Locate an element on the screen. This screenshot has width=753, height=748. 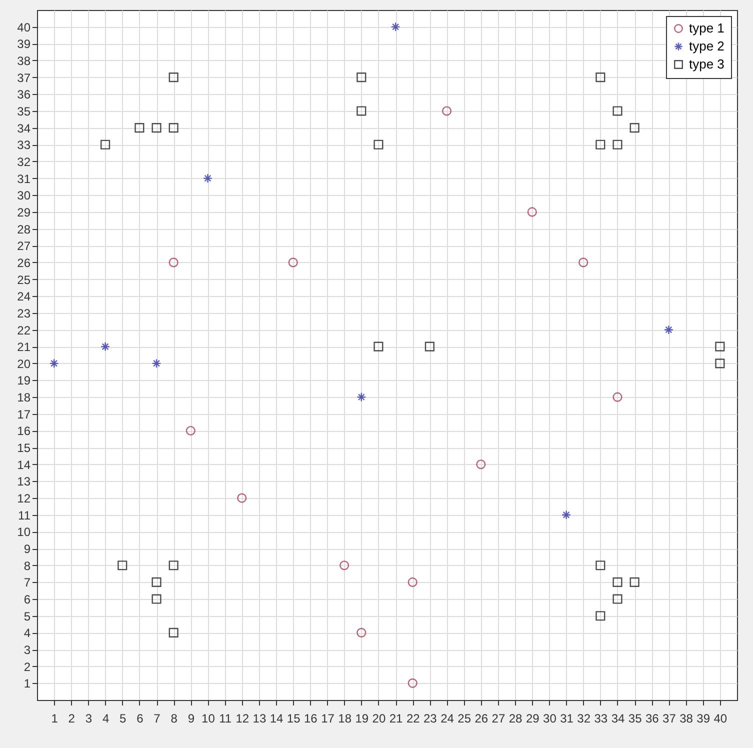
x-tick-label: 11 is located at coordinates (225, 719).